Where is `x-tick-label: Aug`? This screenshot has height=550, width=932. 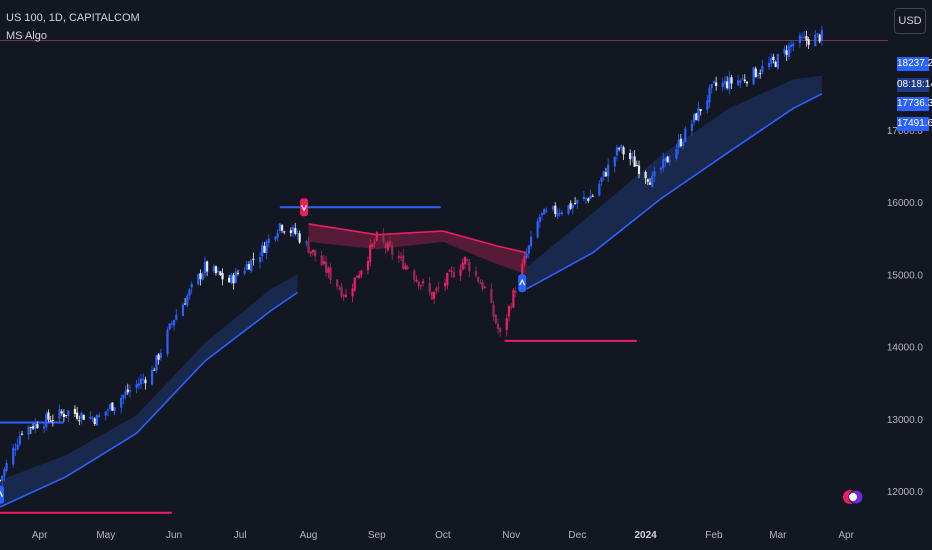 x-tick-label: Aug is located at coordinates (309, 535).